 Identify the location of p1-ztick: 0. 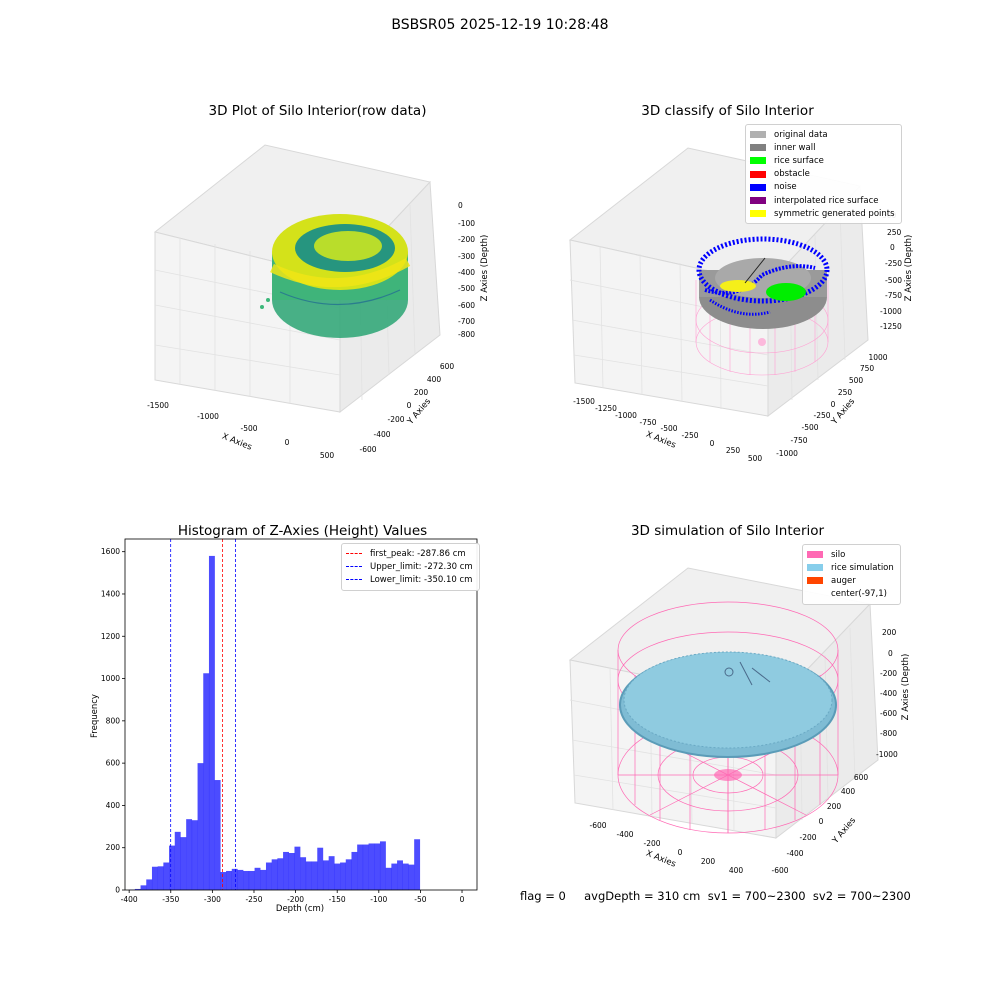
(460, 205).